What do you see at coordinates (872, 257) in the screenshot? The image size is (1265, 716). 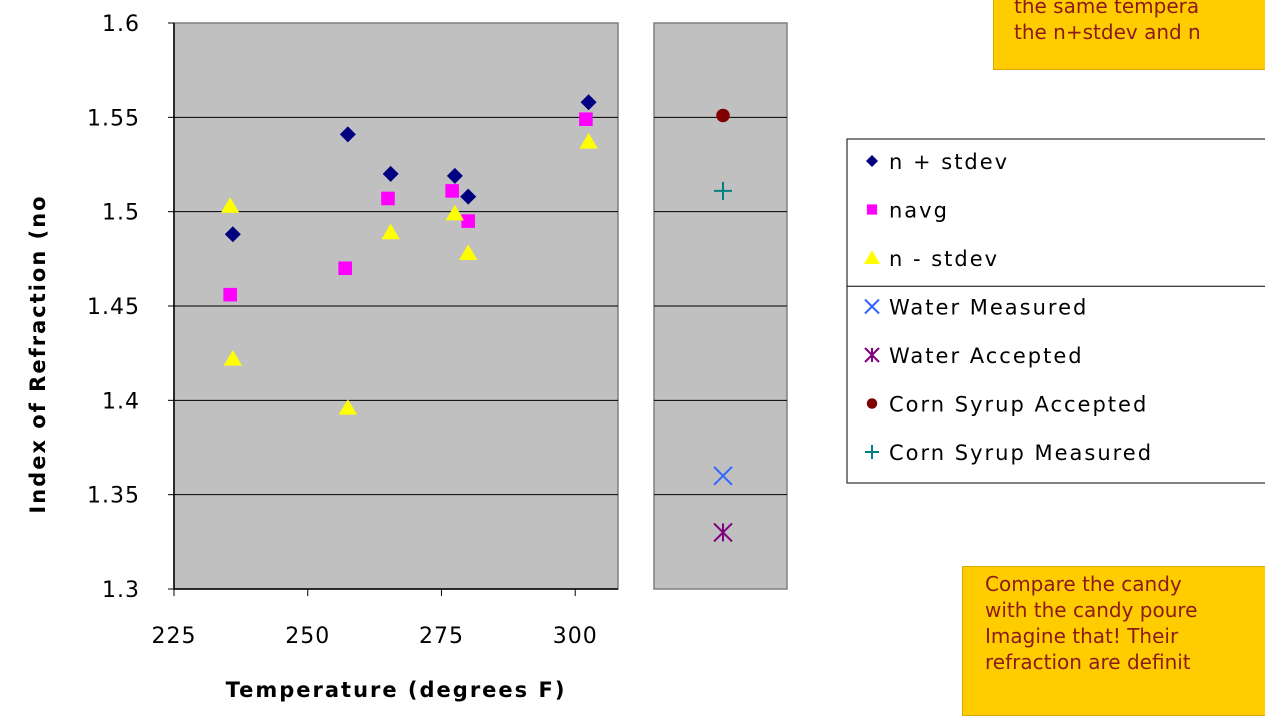 I see `legend-marker-triangle` at bounding box center [872, 257].